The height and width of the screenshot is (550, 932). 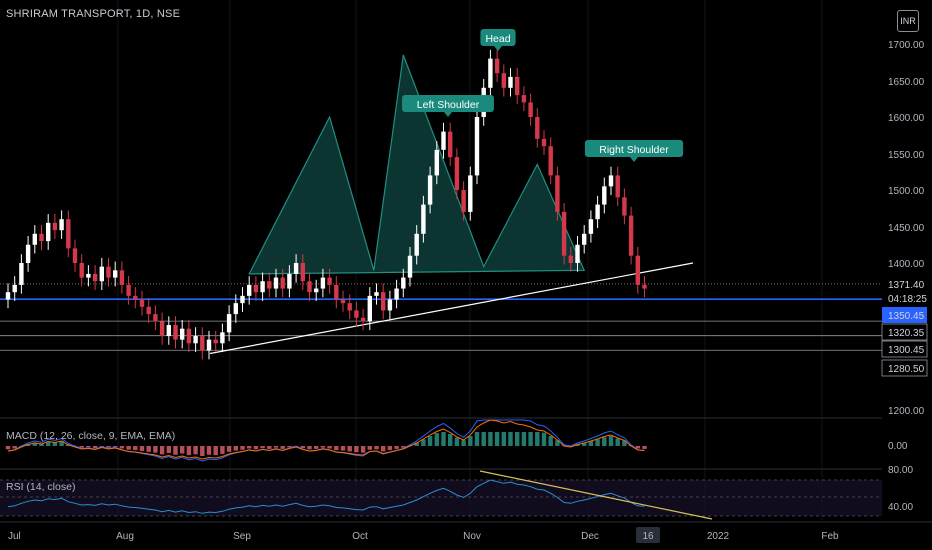 I want to click on support-levels, so click(x=441, y=317).